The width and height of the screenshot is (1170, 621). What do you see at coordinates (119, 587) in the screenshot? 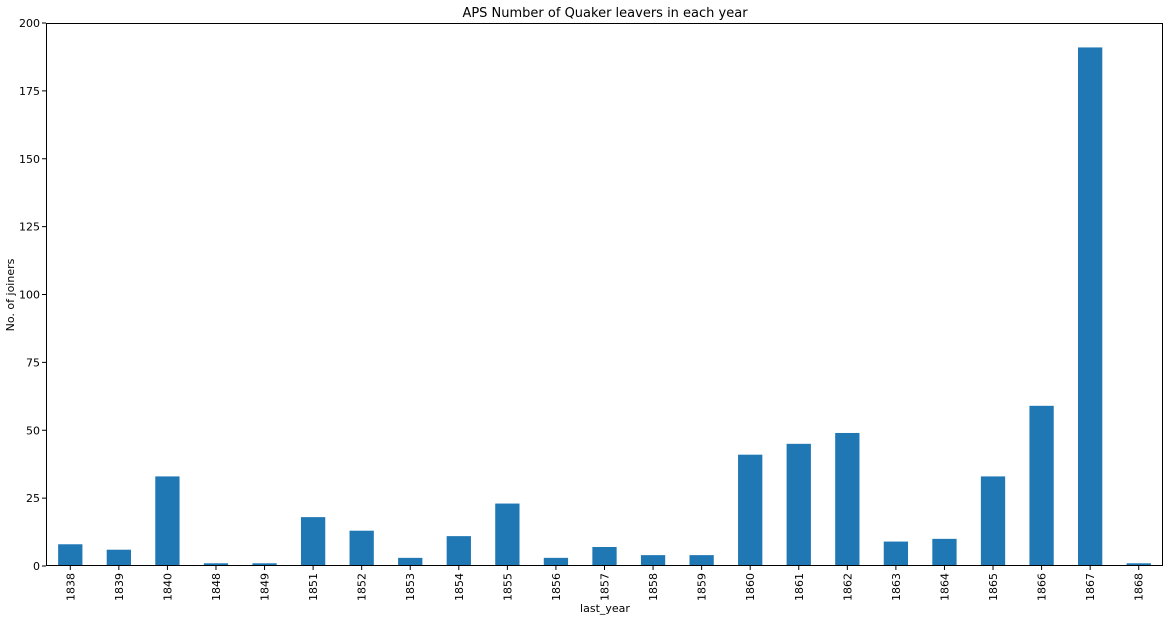
I see `x-tick-label: 1839` at bounding box center [119, 587].